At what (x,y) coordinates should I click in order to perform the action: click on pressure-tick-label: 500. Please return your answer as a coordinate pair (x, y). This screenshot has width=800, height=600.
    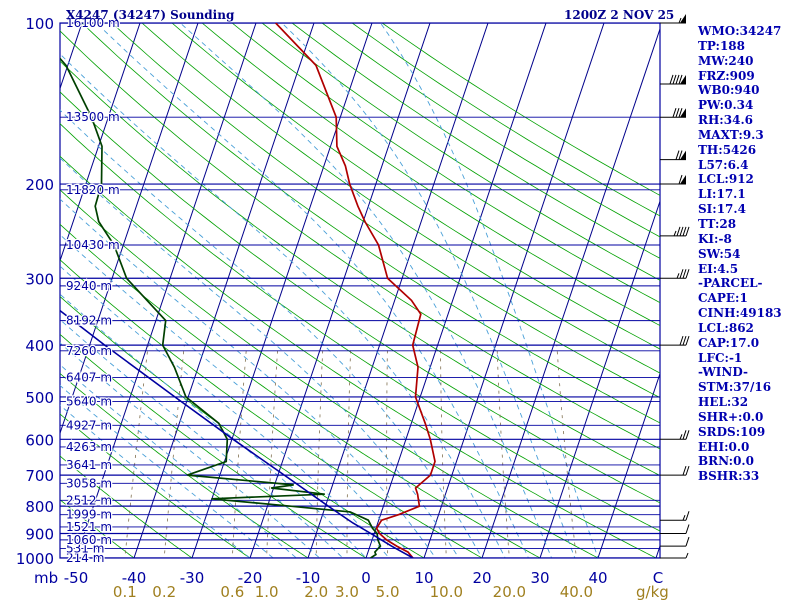
    Looking at the image, I should click on (39, 398).